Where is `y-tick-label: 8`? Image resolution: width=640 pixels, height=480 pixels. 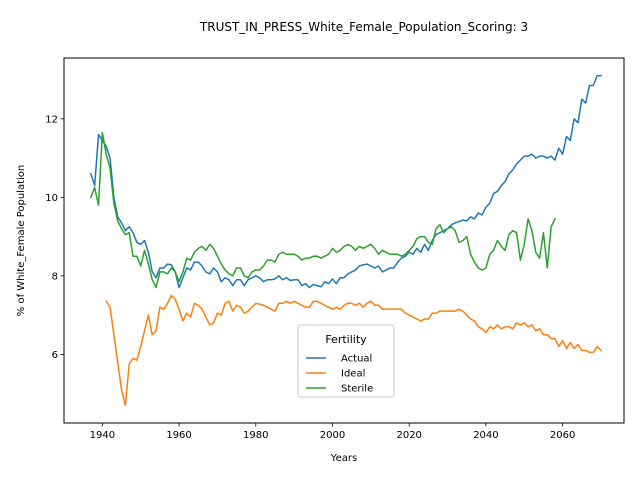
y-tick-label: 8 is located at coordinates (55, 276).